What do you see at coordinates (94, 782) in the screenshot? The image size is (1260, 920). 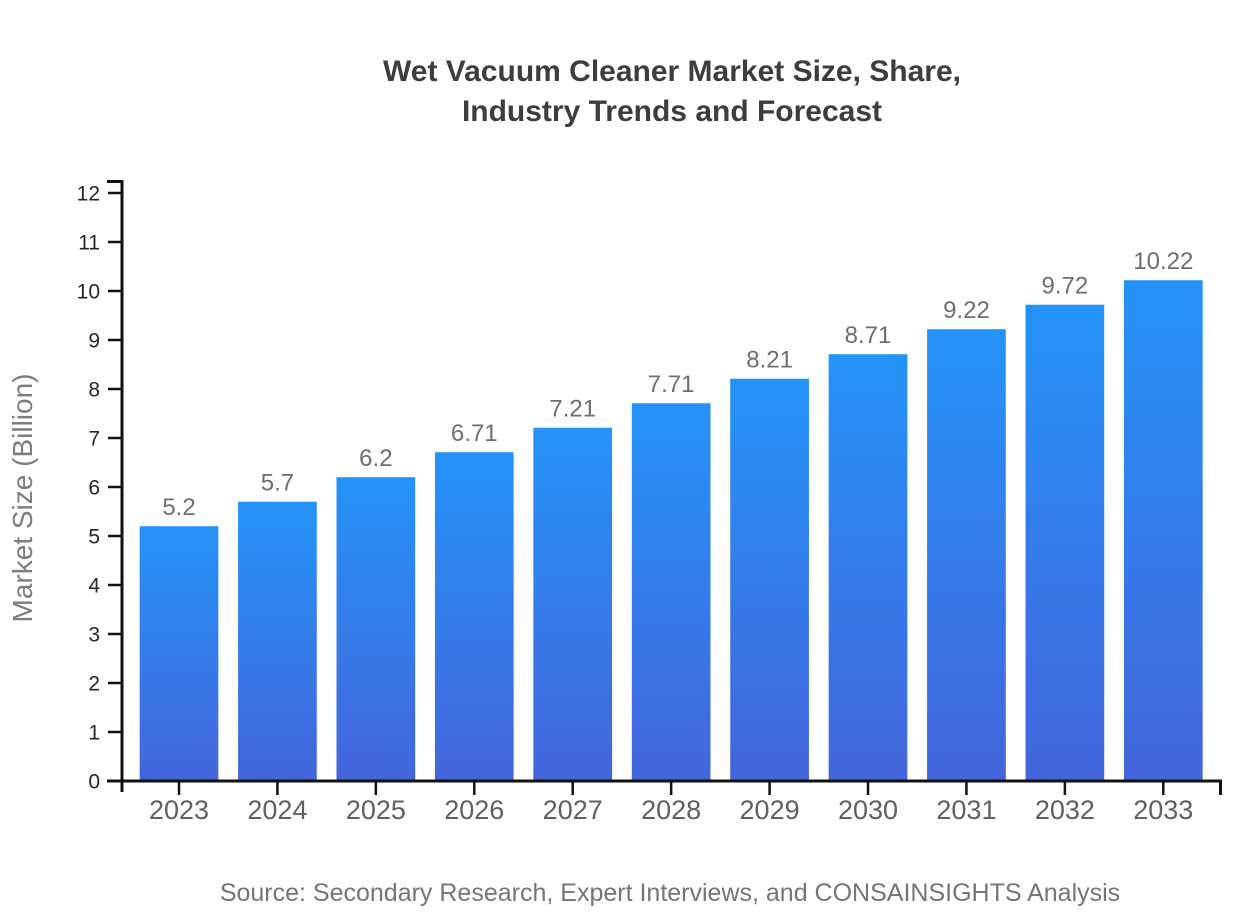 I see `y-tick-label-0: 0` at bounding box center [94, 782].